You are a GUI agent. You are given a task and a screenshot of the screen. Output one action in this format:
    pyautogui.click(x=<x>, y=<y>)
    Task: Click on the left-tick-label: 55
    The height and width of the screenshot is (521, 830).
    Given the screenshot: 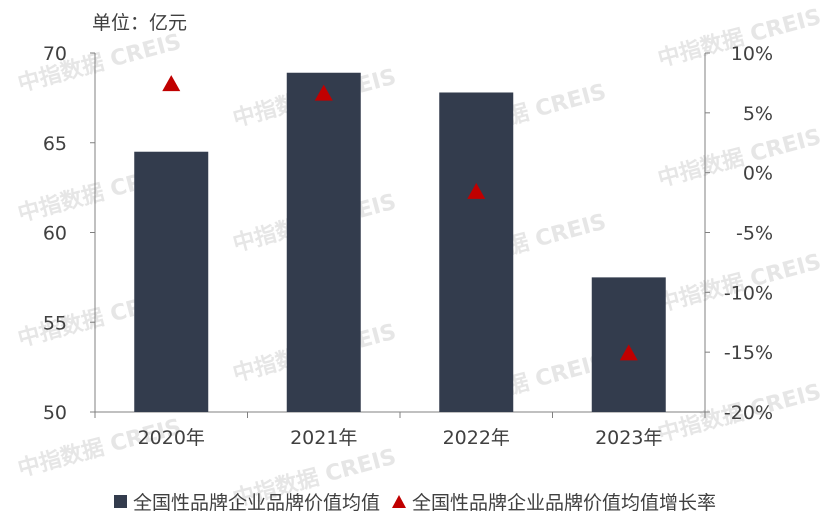 What is the action you would take?
    pyautogui.click(x=55, y=323)
    